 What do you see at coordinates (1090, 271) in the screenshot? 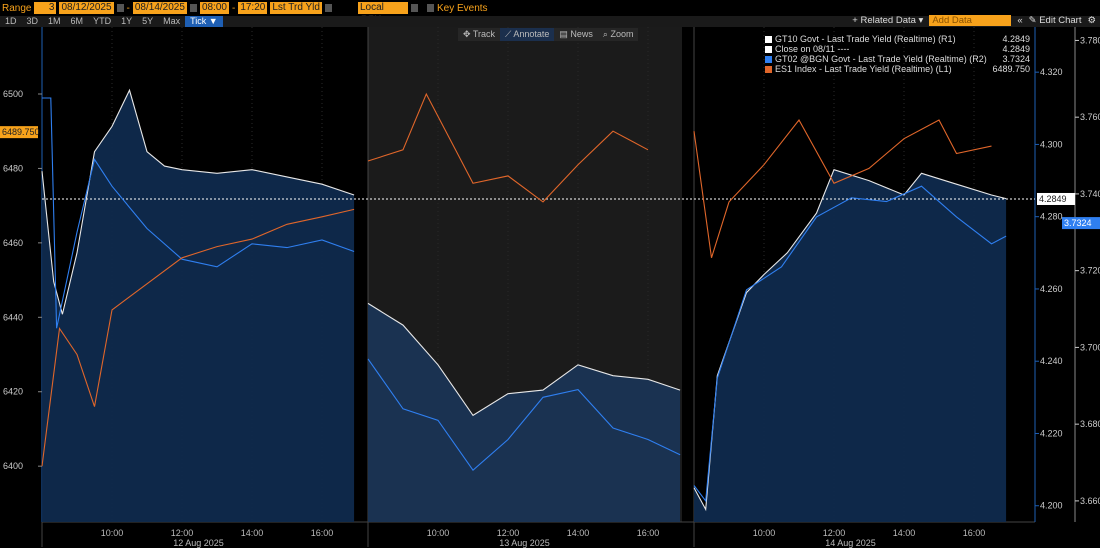
I see `r2-tick-label: 3.720` at bounding box center [1090, 271].